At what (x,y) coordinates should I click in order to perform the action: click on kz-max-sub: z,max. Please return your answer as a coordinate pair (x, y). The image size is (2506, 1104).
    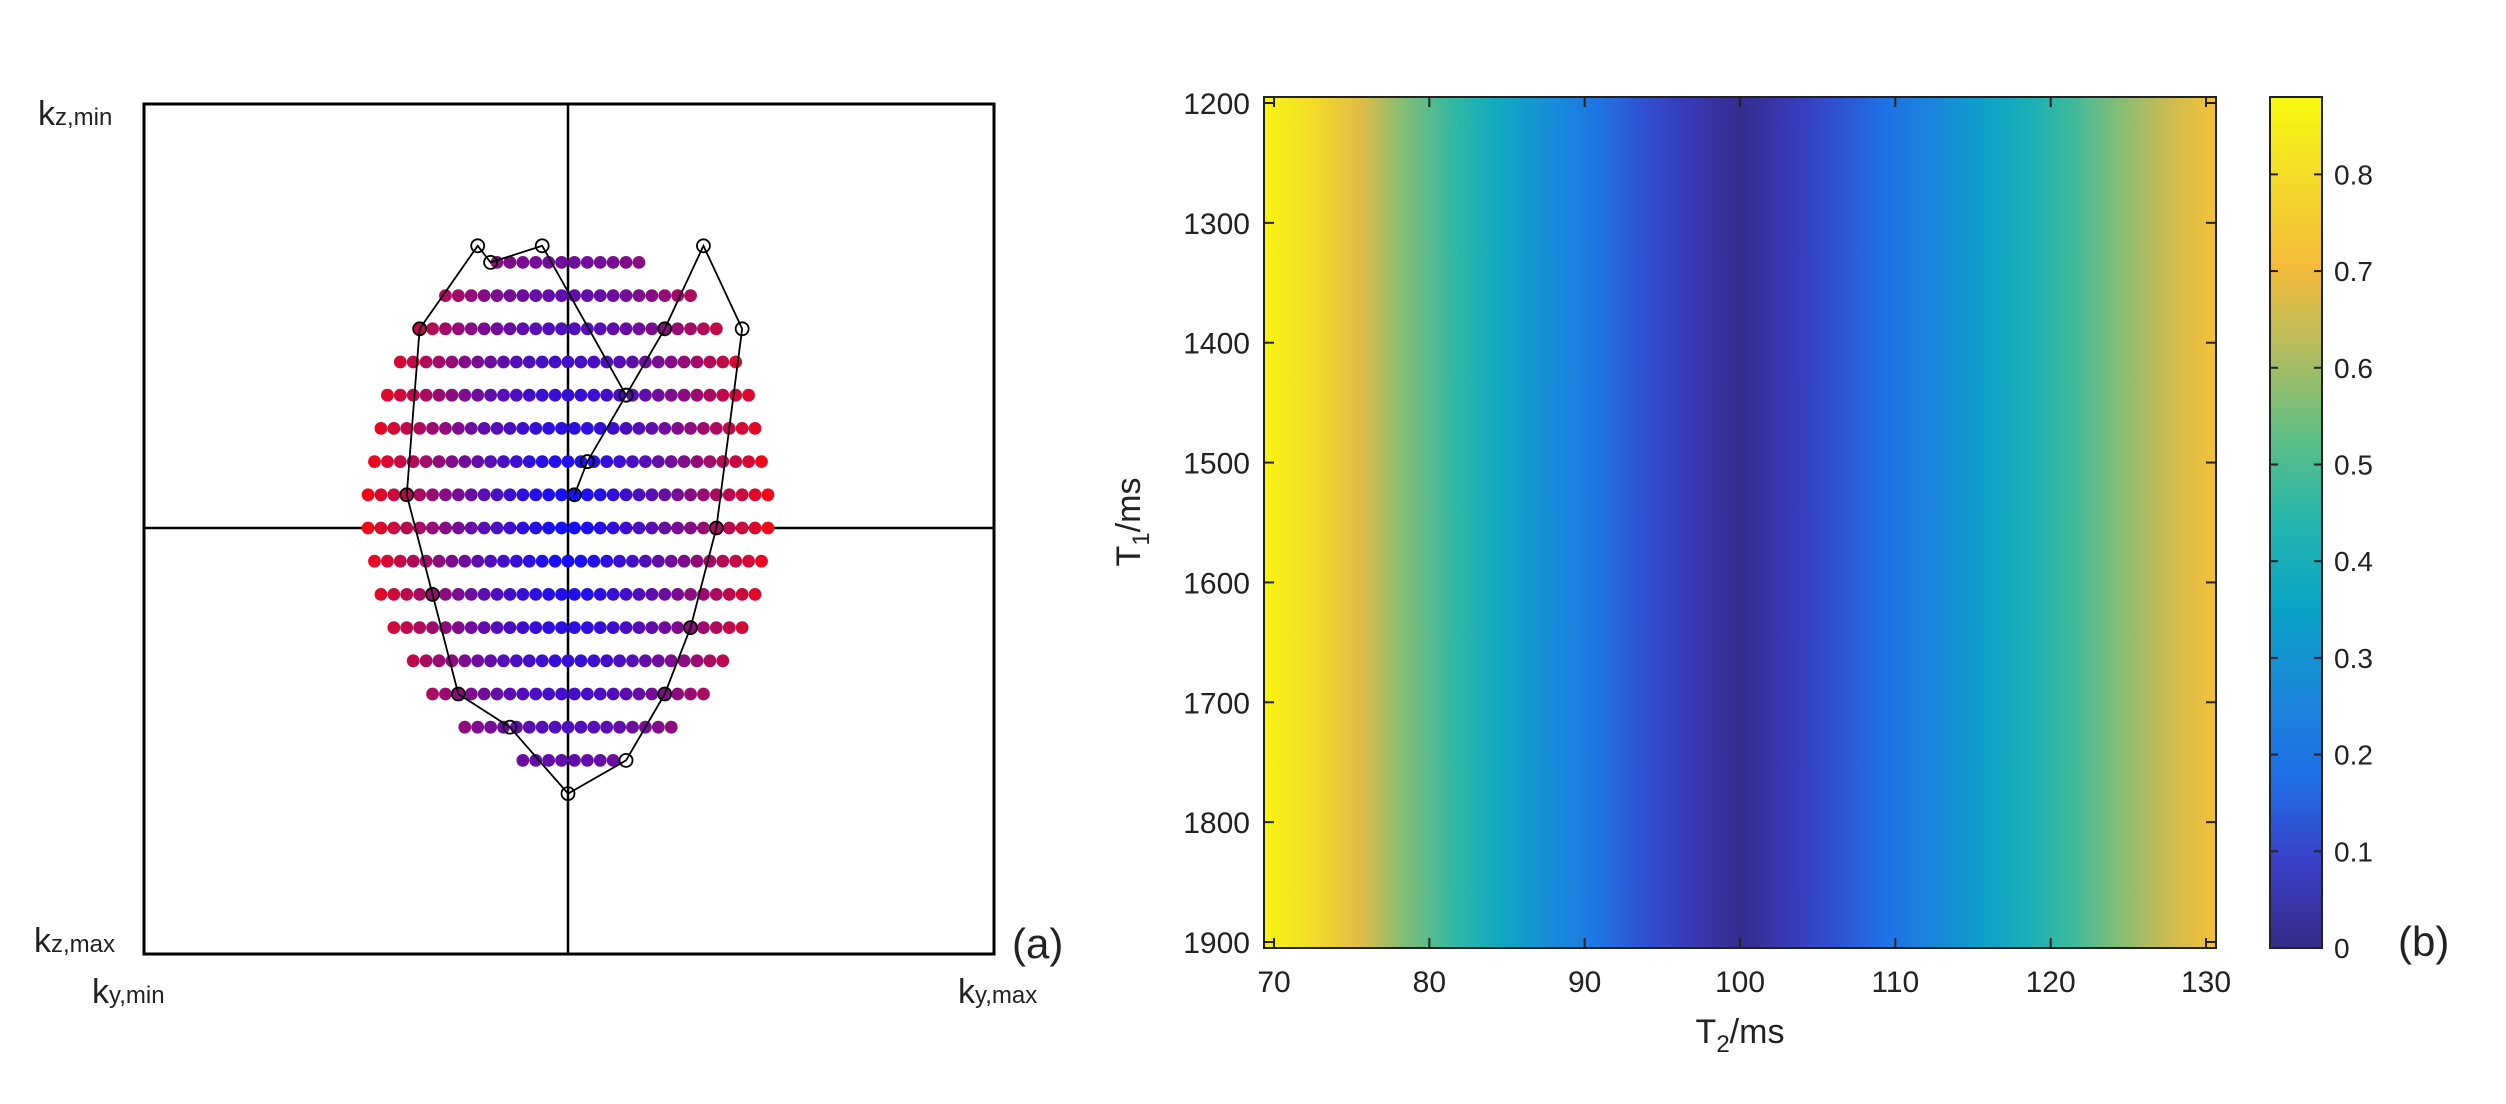
    Looking at the image, I should click on (83, 944).